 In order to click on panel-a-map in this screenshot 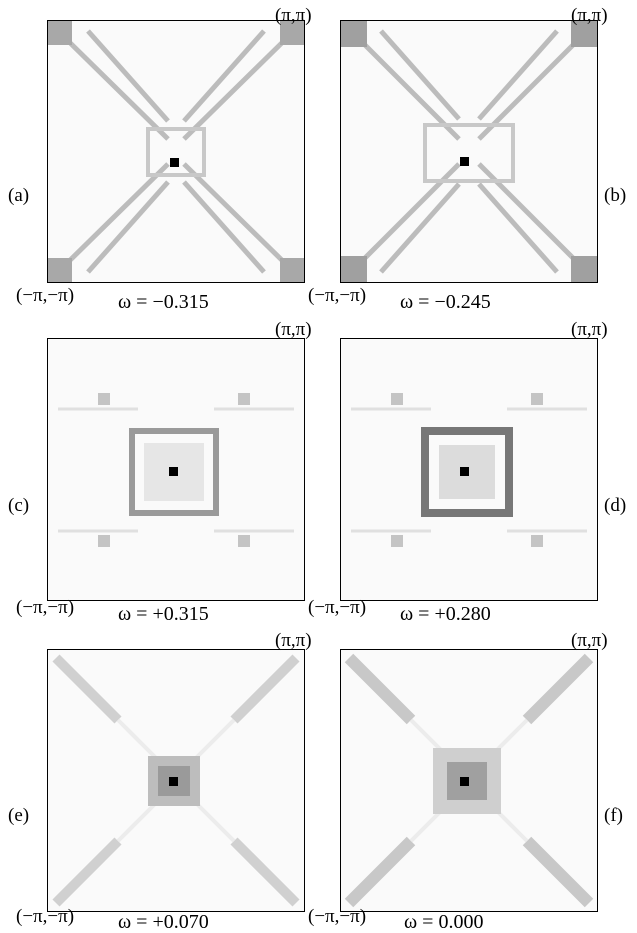, I will do `click(176, 151)`.